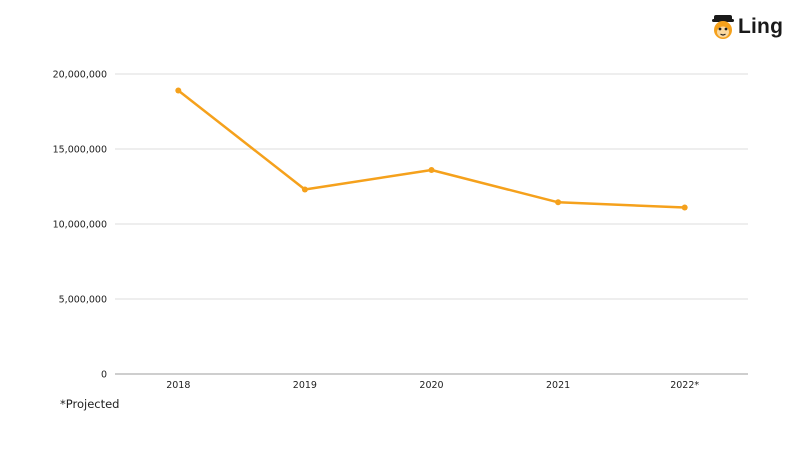 This screenshot has height=450, width=800. Describe the element at coordinates (305, 385) in the screenshot. I see `x-tick-label: 2019` at that location.